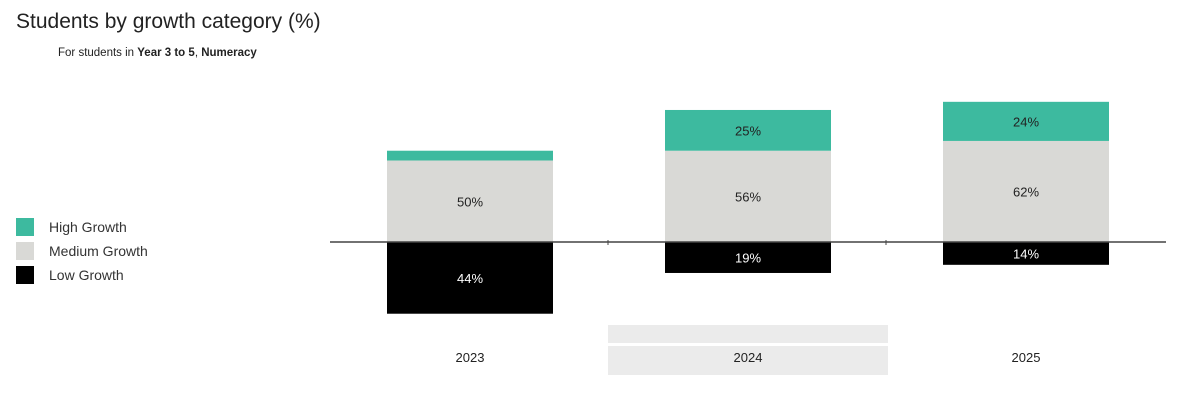 This screenshot has width=1200, height=412. I want to click on legend-item-high: High Growth, so click(82, 227).